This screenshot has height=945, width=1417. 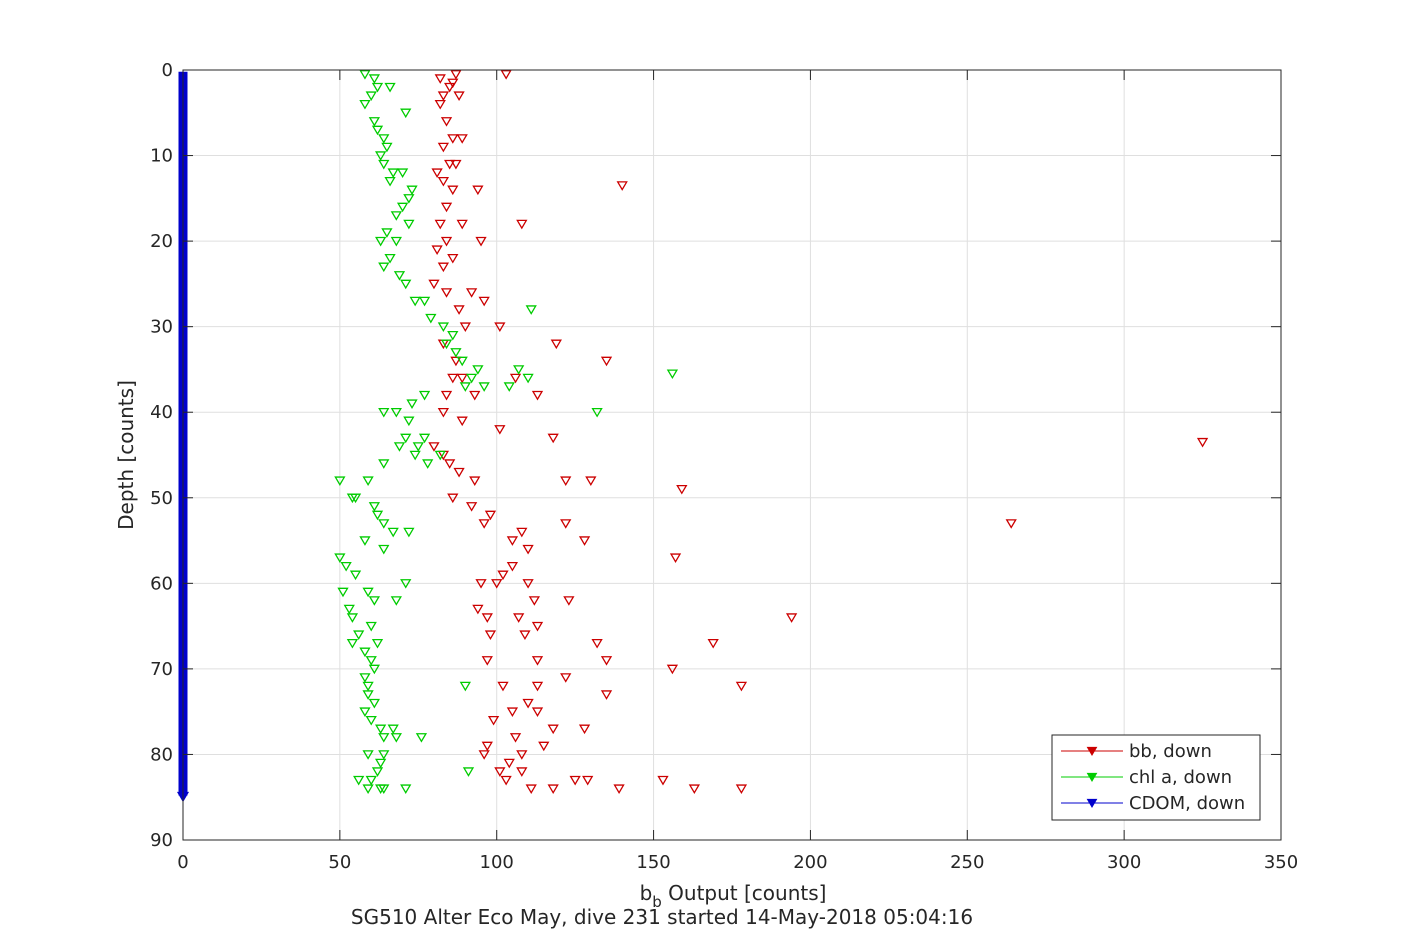 I want to click on legend-label: bb, down, so click(x=1170, y=751).